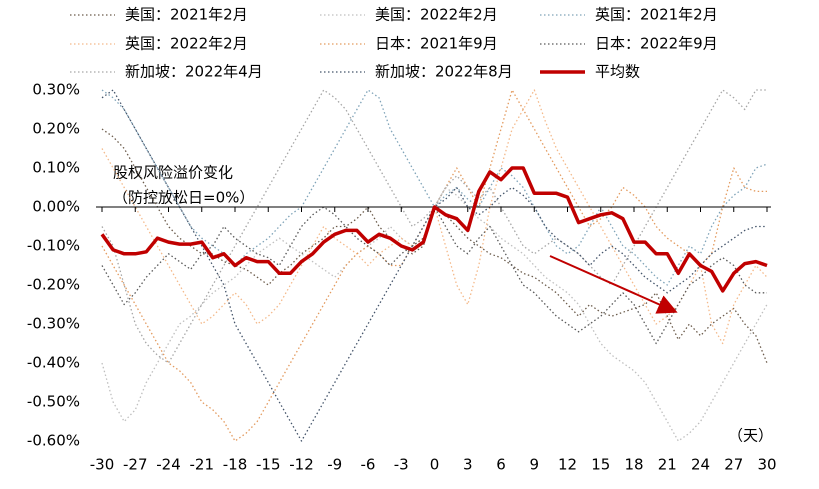  What do you see at coordinates (750, 436) in the screenshot?
I see `x-unit-label: （天）` at bounding box center [750, 436].